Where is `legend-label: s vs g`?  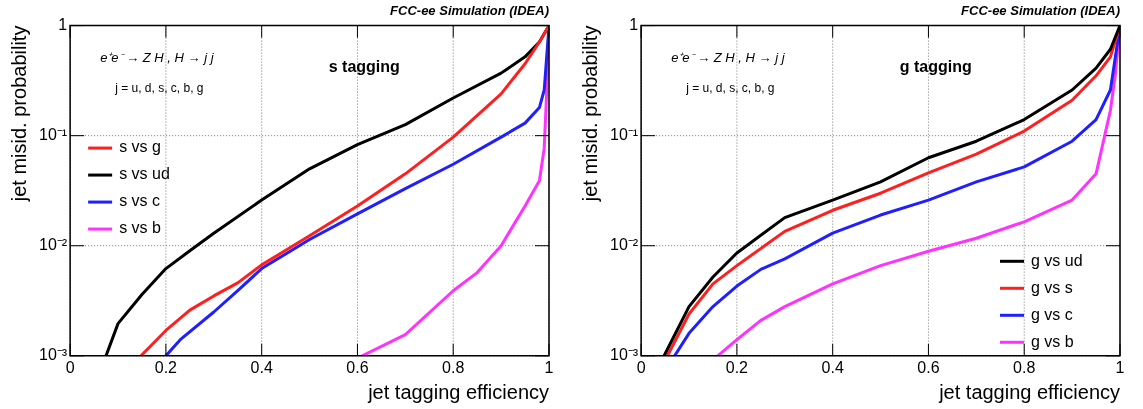
legend-label: s vs g is located at coordinates (140, 147).